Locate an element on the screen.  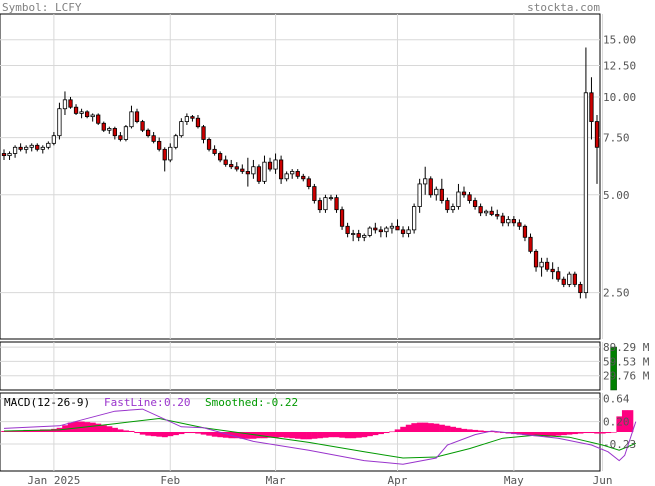
x-tick-label: Jan 2025 is located at coordinates (53, 480).